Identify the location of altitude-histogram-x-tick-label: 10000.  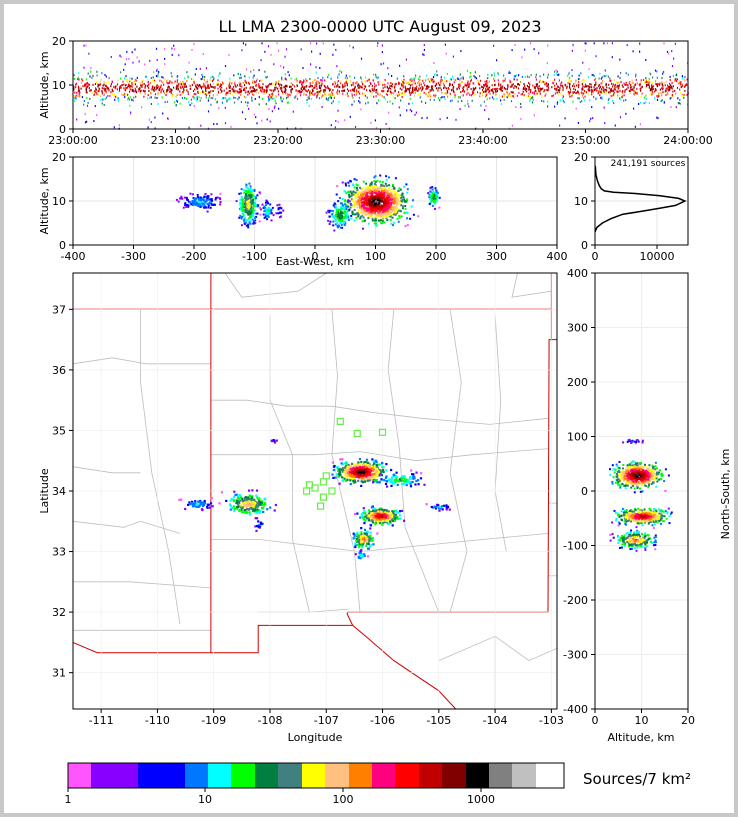
(657, 256).